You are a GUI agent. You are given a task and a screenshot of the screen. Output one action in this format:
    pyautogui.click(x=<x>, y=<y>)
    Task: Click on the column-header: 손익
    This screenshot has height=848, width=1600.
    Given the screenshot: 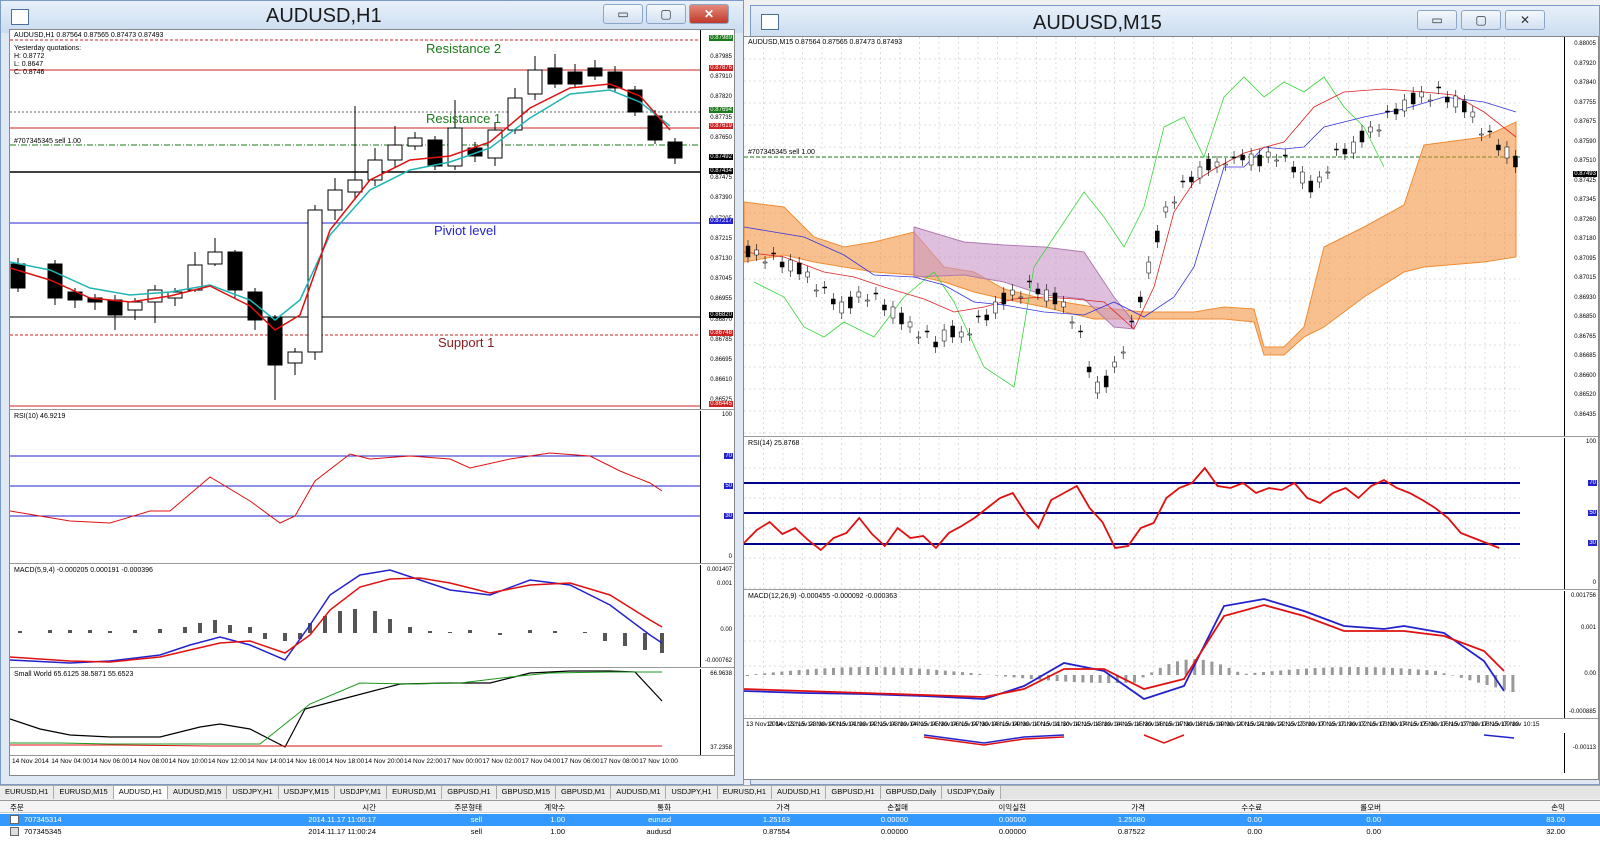 What is the action you would take?
    pyautogui.click(x=1558, y=807)
    